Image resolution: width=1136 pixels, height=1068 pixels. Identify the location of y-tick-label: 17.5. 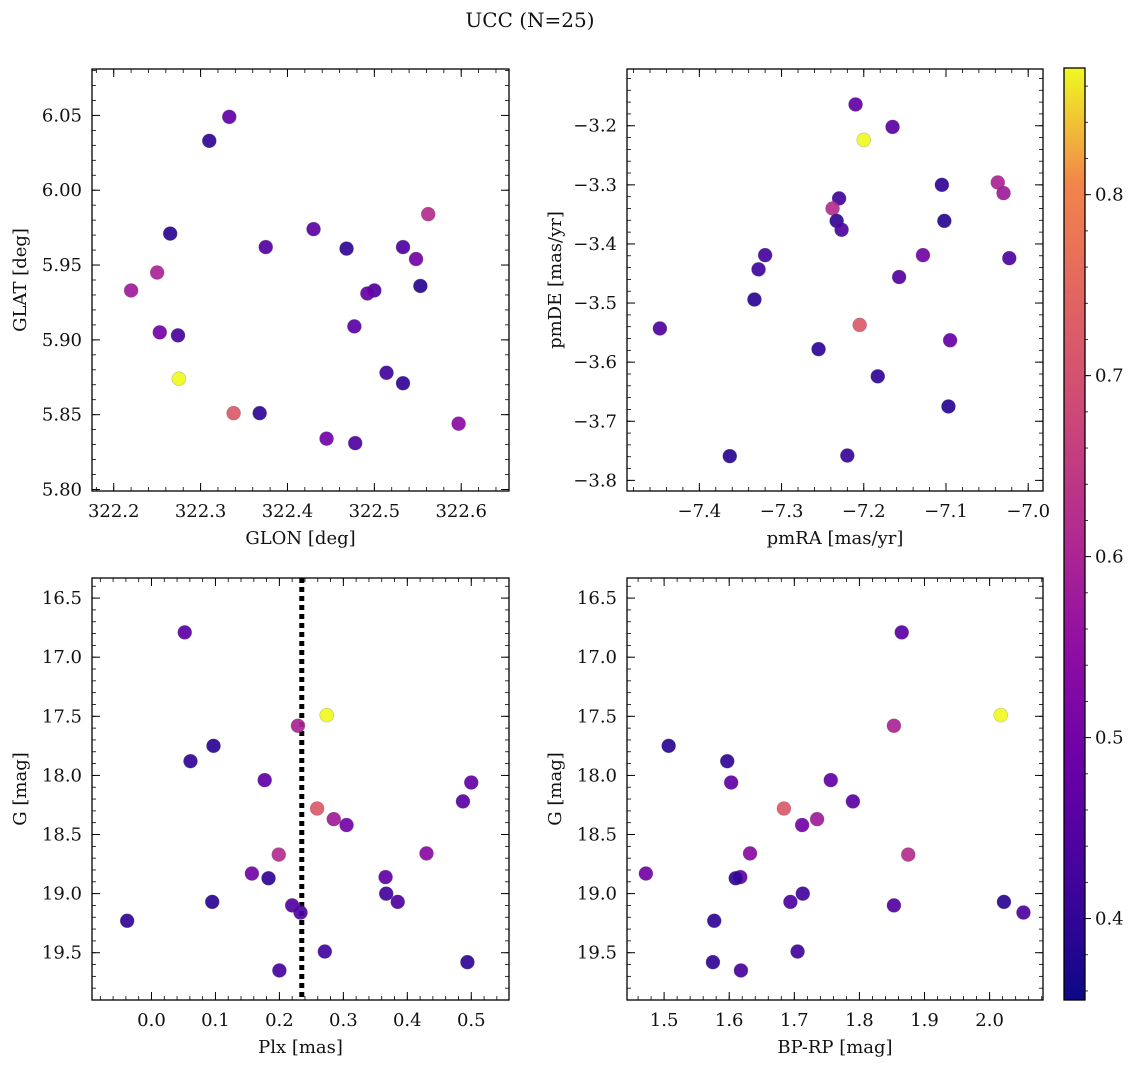
(597, 716).